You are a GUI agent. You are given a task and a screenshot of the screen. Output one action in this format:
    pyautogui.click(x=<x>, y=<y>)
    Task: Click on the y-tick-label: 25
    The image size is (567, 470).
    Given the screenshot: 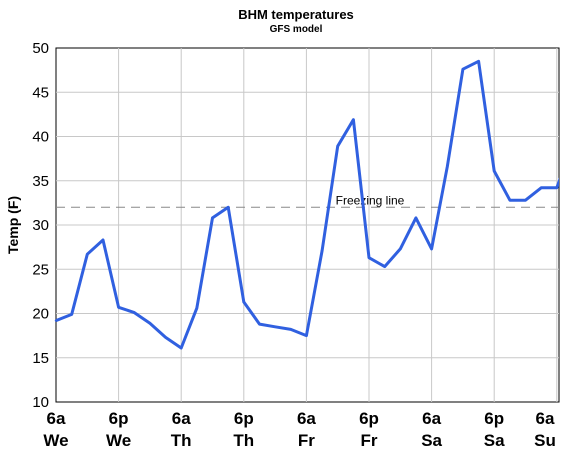 What is the action you would take?
    pyautogui.click(x=40, y=269)
    